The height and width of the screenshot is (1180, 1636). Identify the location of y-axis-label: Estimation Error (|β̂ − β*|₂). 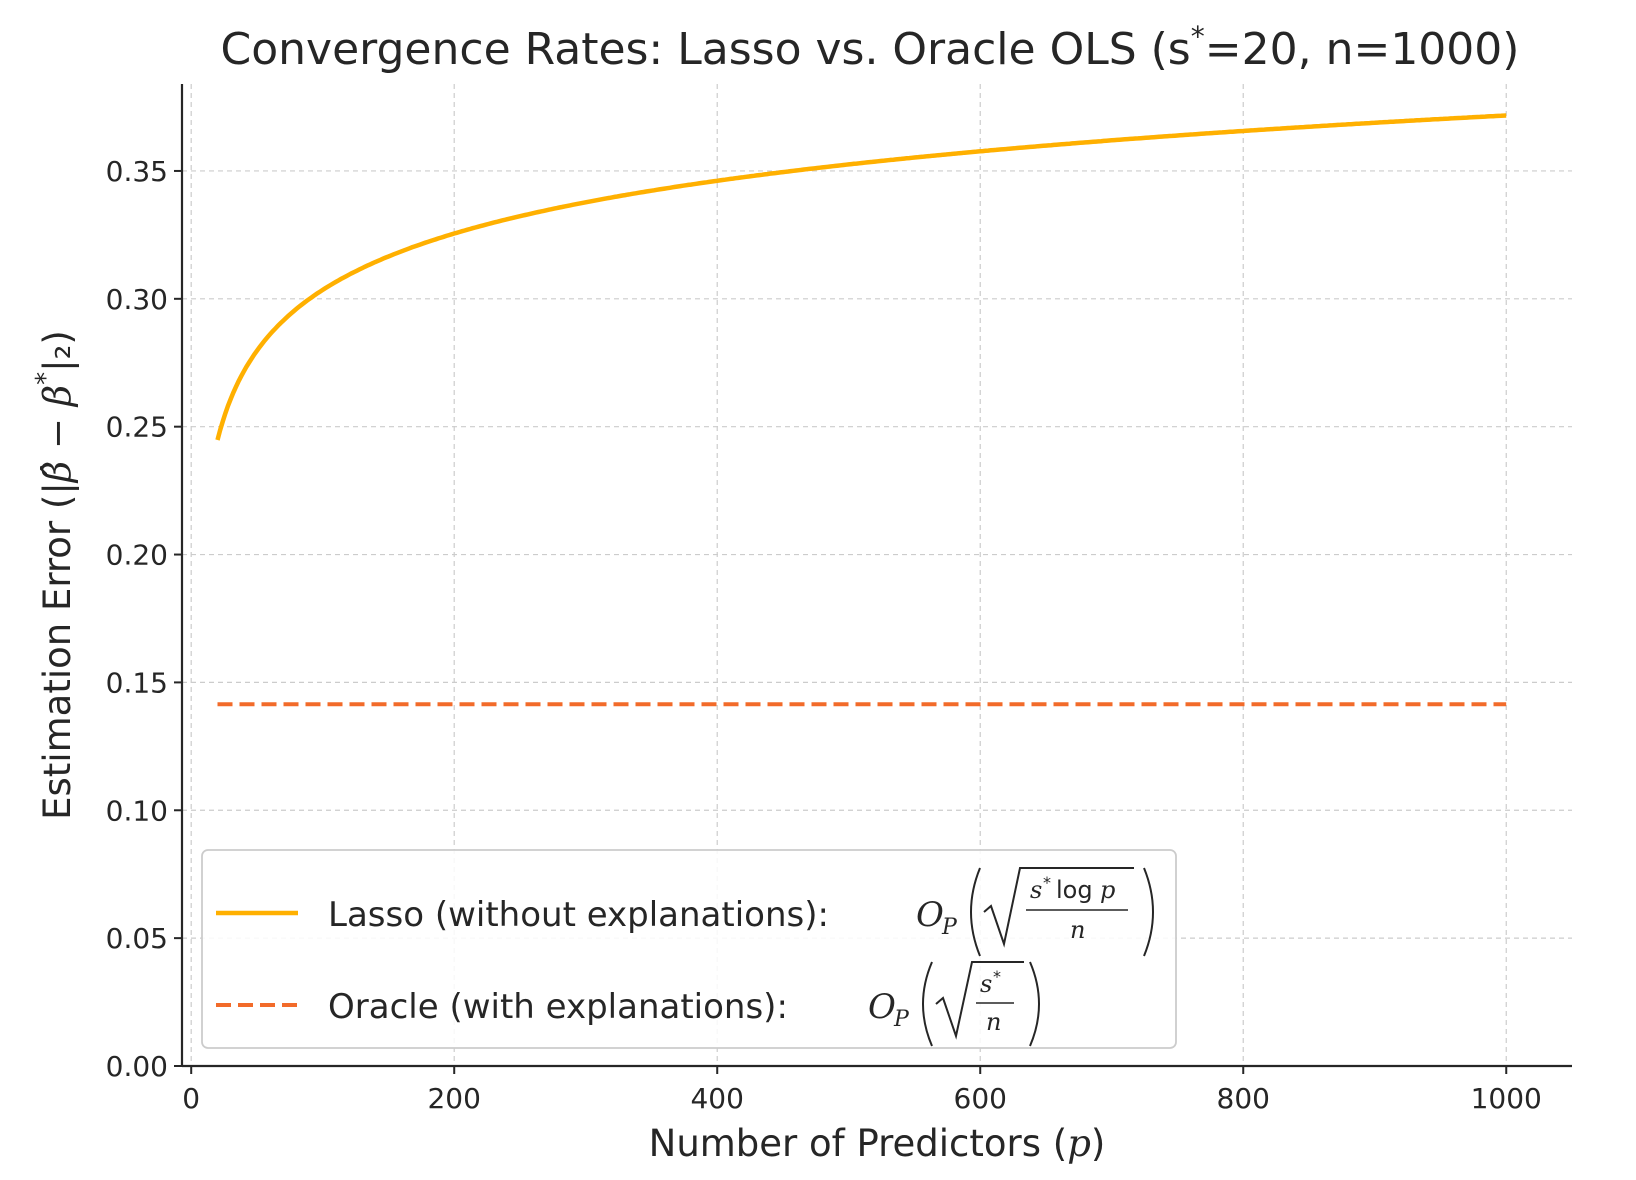
(55, 575).